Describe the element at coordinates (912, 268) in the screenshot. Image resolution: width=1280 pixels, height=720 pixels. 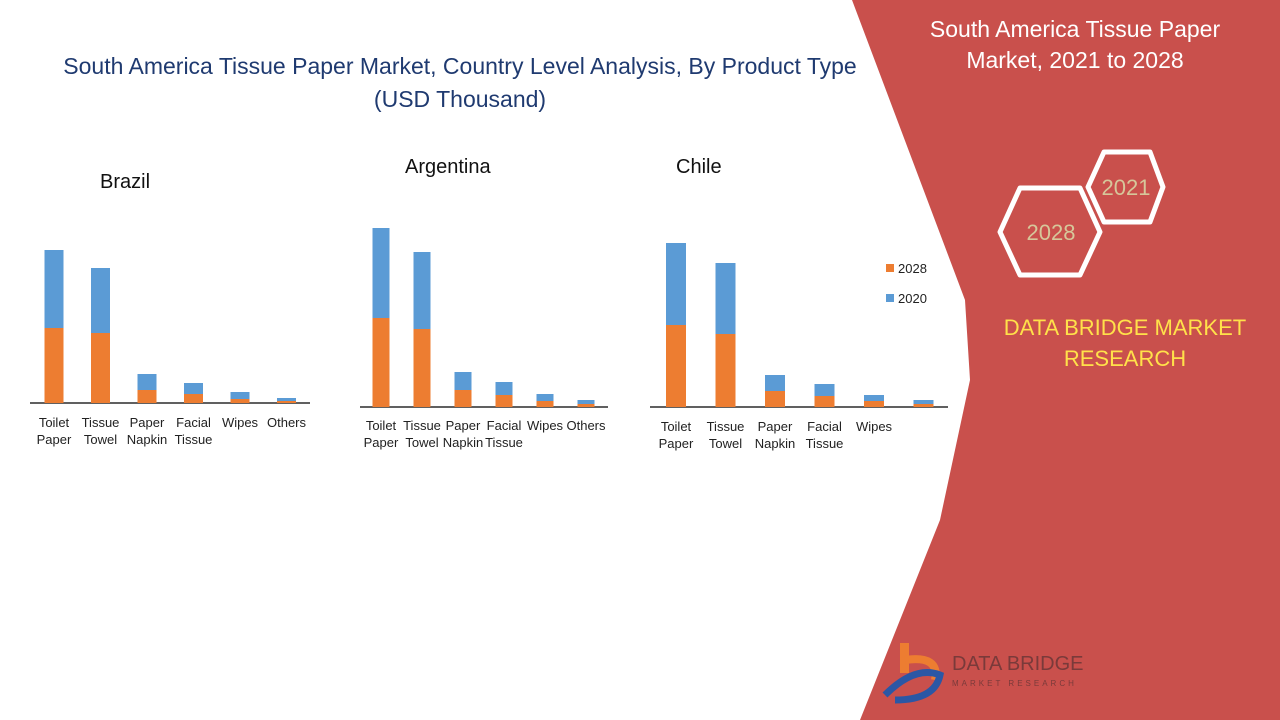
I see `legend-label-2028: 2028` at that location.